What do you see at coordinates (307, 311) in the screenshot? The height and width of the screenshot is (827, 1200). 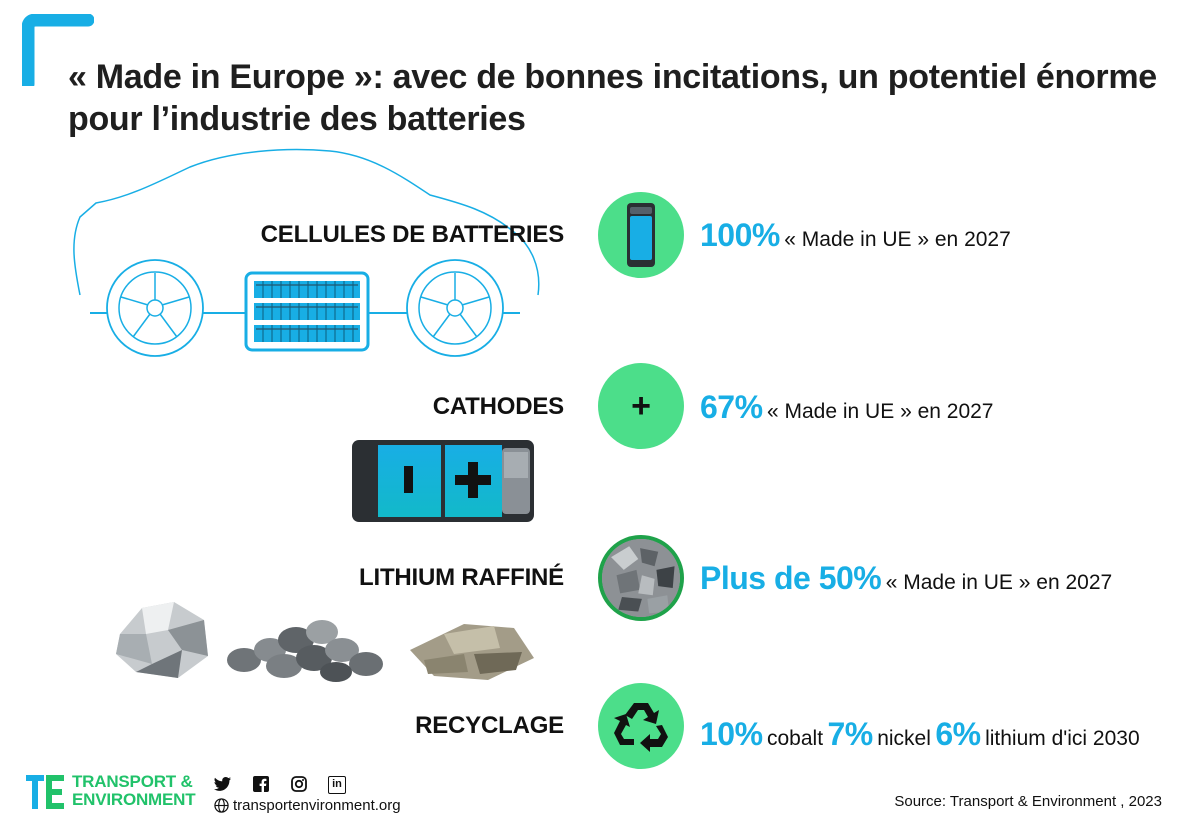 I see `battery-pack-icon` at bounding box center [307, 311].